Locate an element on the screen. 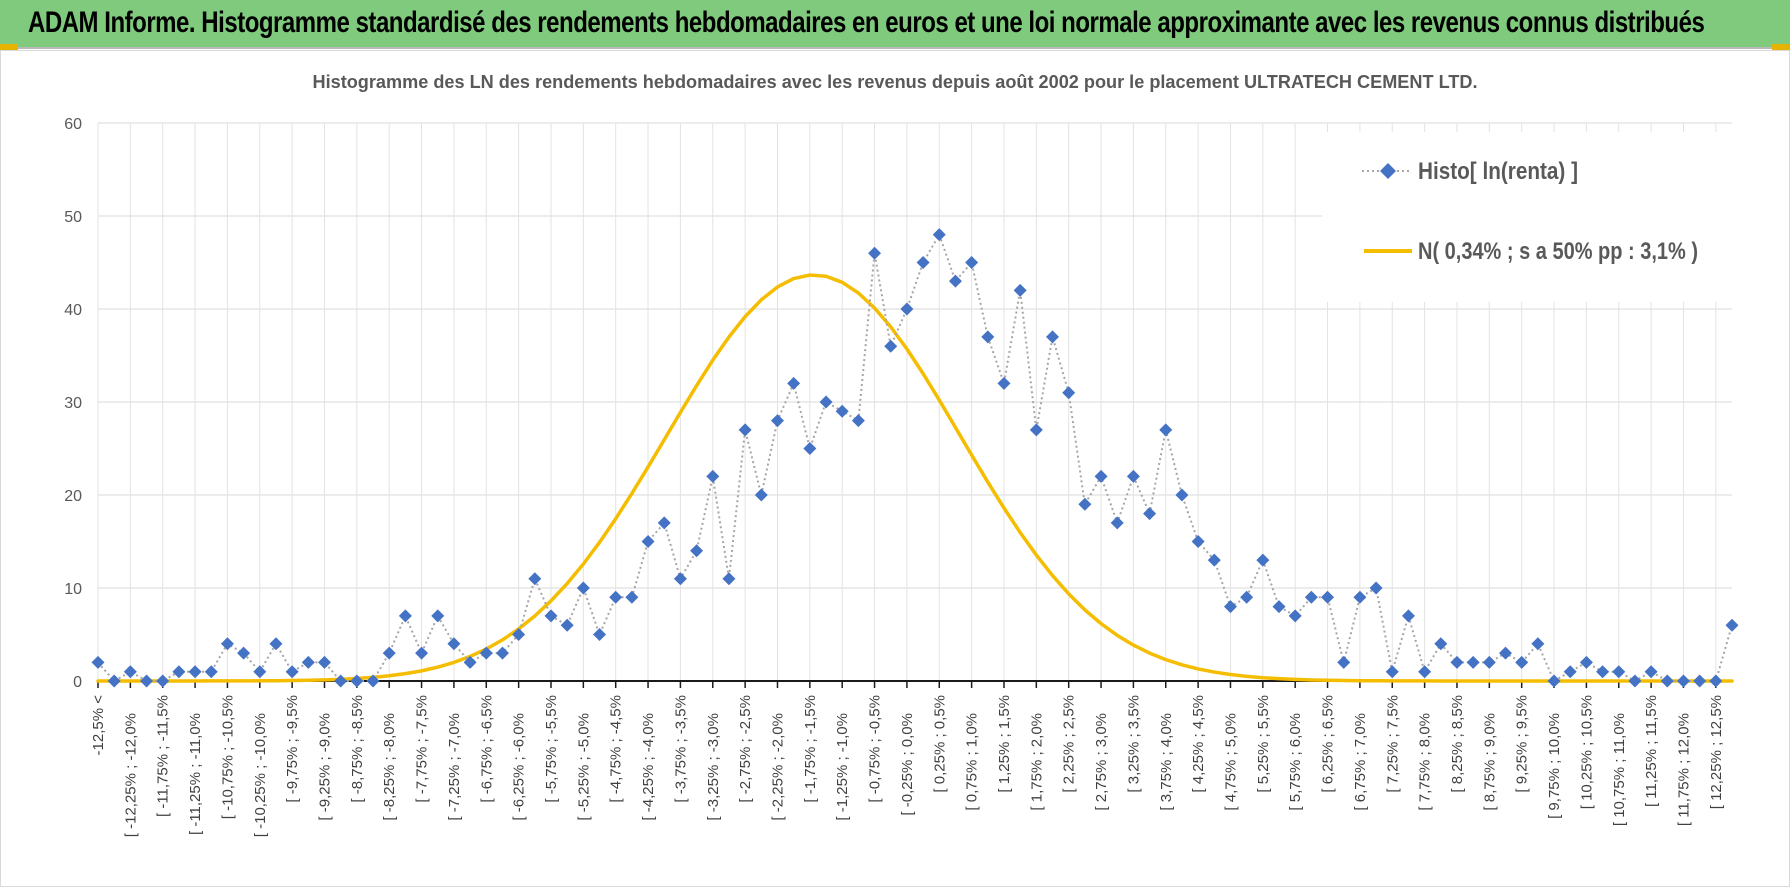 Image resolution: width=1790 pixels, height=892 pixels. y-tick-label: 20 is located at coordinates (73, 496).